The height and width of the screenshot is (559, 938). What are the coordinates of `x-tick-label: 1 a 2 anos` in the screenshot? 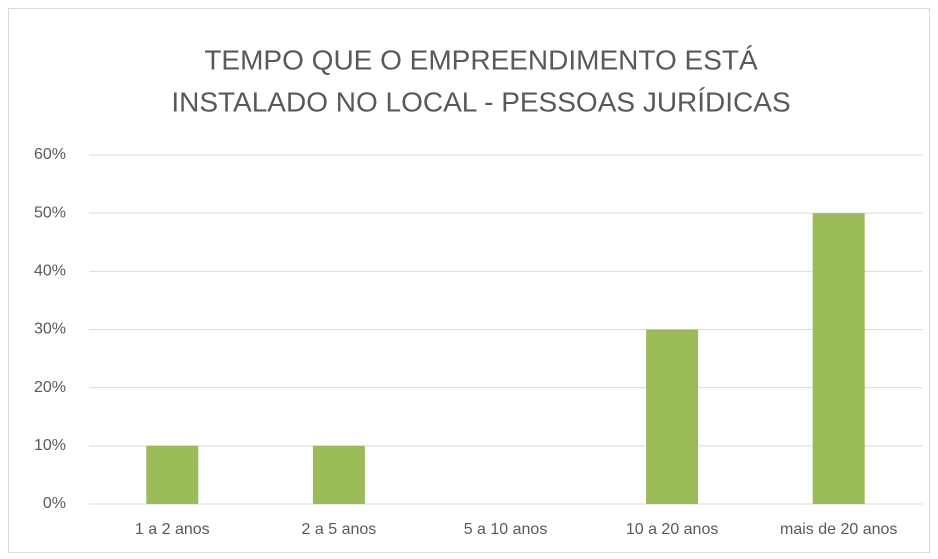 It's located at (172, 529).